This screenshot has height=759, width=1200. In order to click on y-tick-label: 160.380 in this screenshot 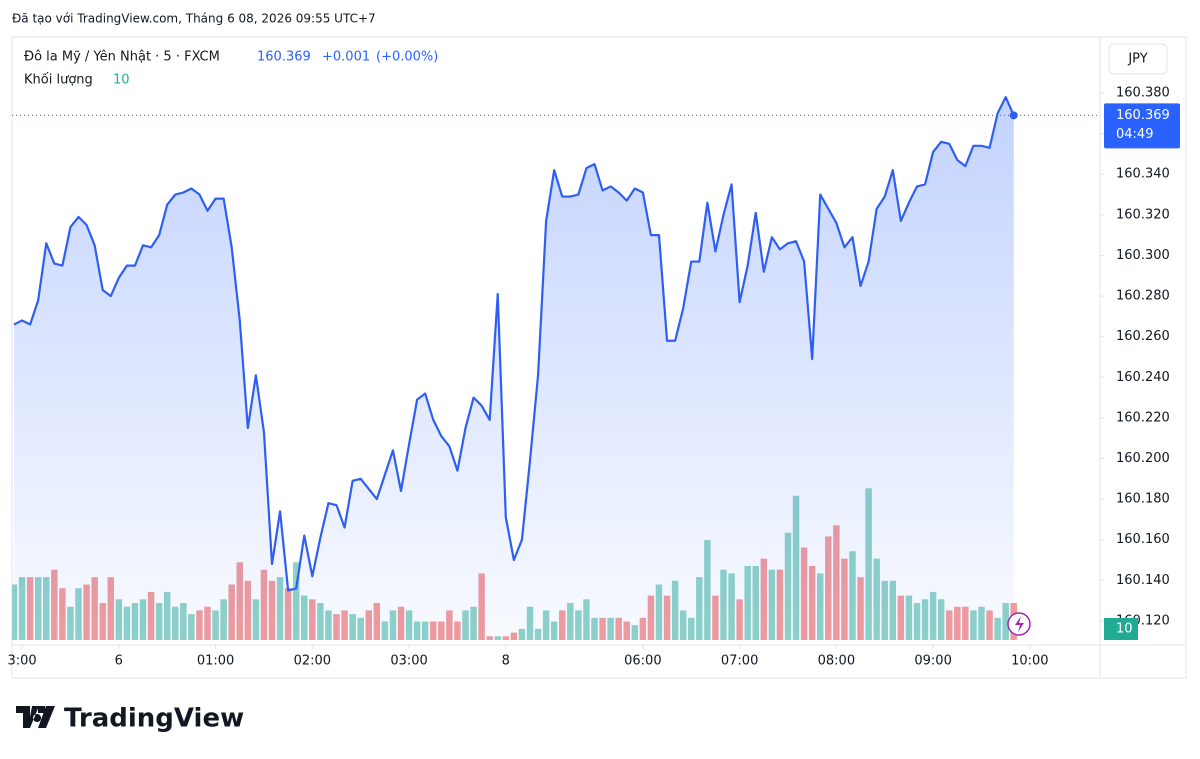, I will do `click(1143, 93)`.